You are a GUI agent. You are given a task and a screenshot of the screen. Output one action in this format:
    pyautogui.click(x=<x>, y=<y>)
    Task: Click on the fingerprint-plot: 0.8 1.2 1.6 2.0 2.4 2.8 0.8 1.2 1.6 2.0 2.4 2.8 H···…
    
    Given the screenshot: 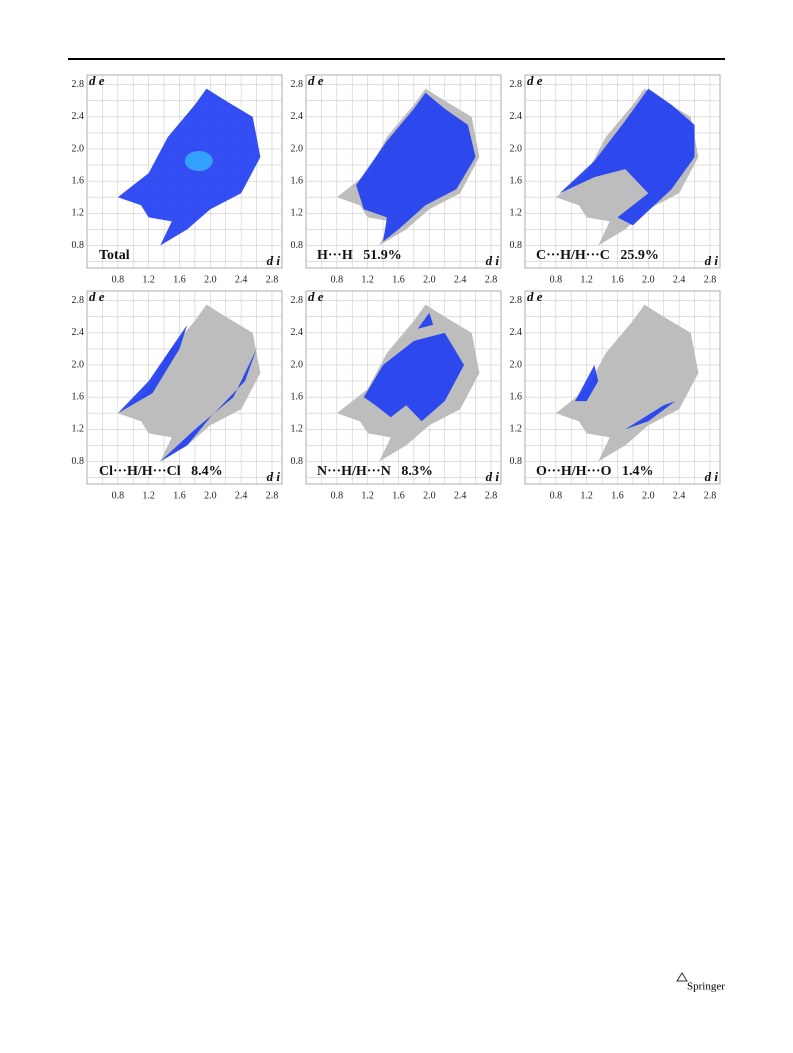 What is the action you would take?
    pyautogui.click(x=396, y=179)
    